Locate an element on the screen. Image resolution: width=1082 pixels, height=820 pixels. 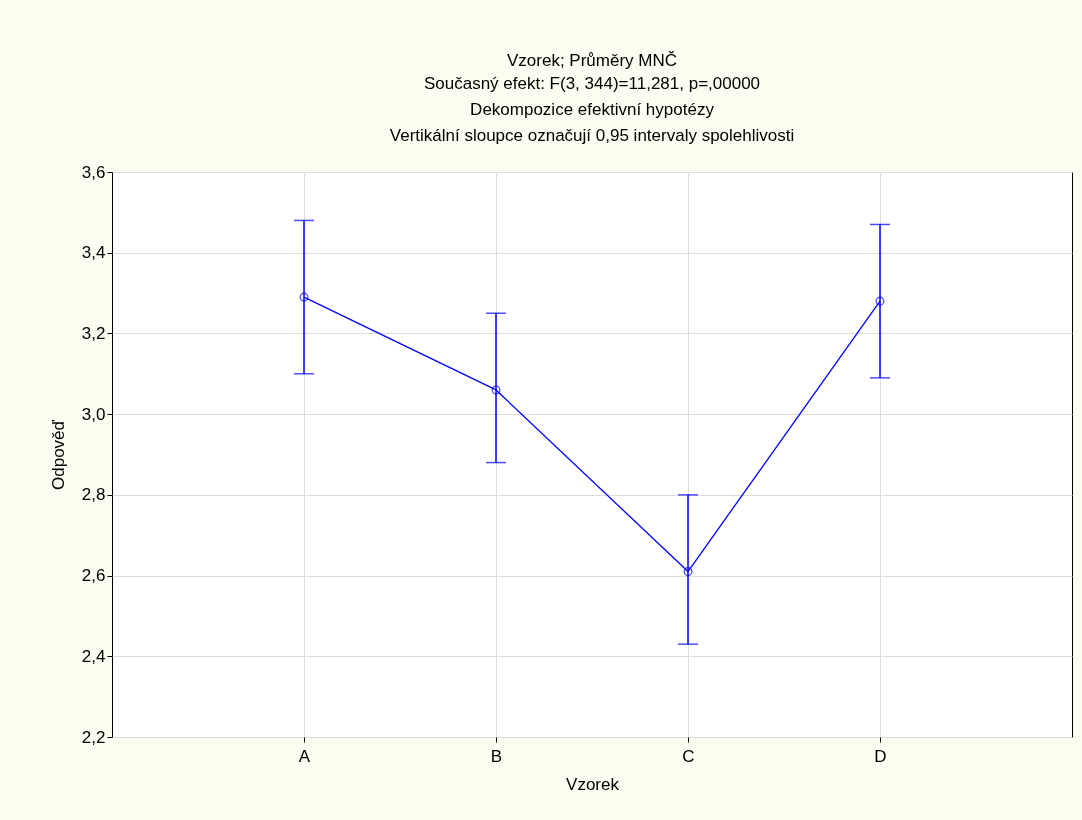
x-tick-label: C is located at coordinates (688, 756).